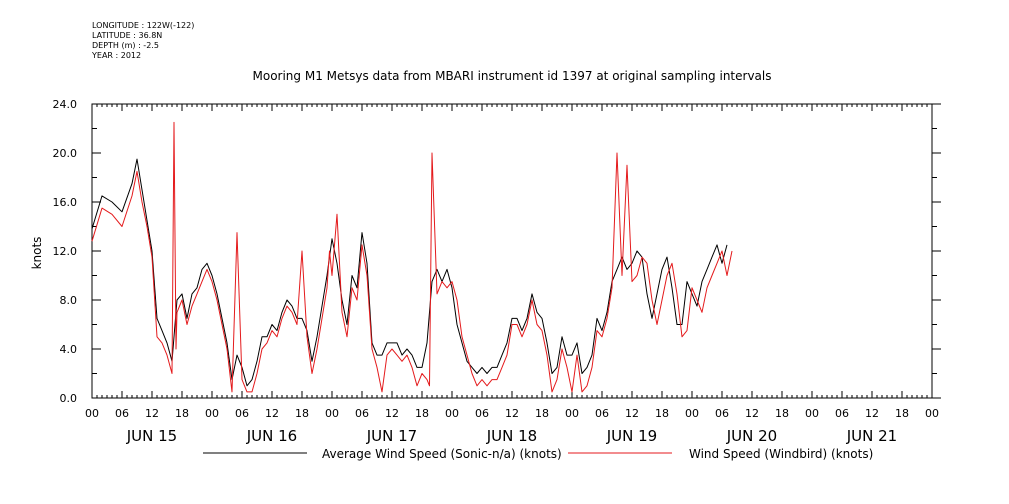  Describe the element at coordinates (271, 436) in the screenshot. I see `day-label: JUN 16` at that location.